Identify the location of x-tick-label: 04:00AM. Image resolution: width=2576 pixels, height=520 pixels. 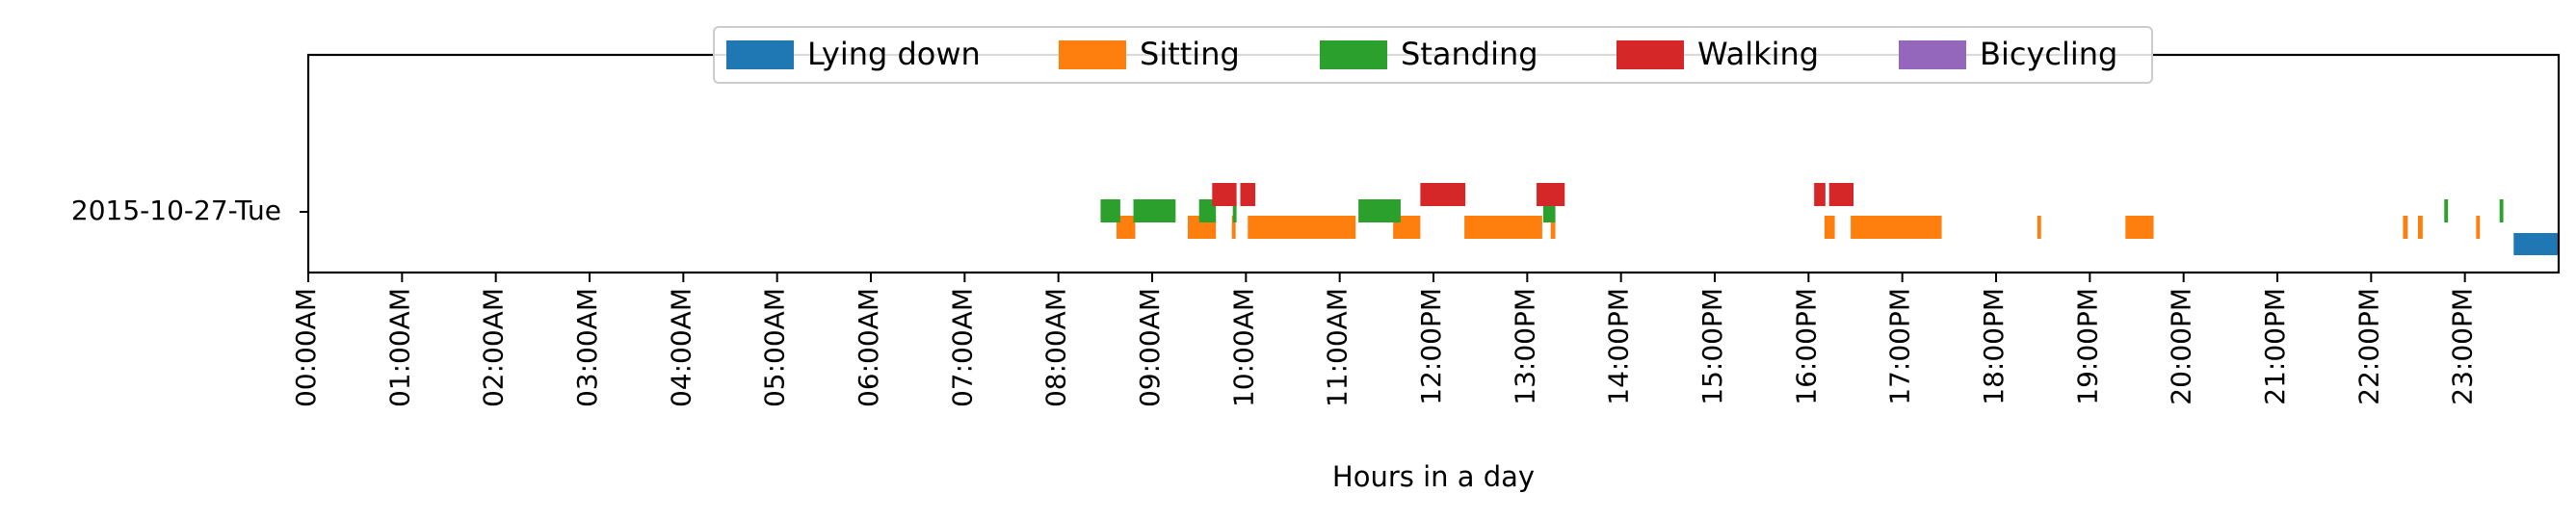
(681, 347).